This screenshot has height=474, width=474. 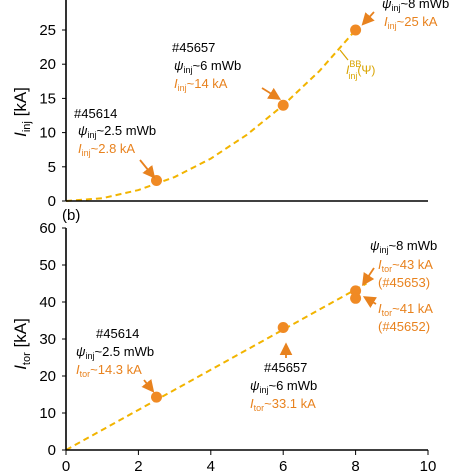 I want to click on fit-label: IBB inj(Ψ), so click(x=360, y=70).